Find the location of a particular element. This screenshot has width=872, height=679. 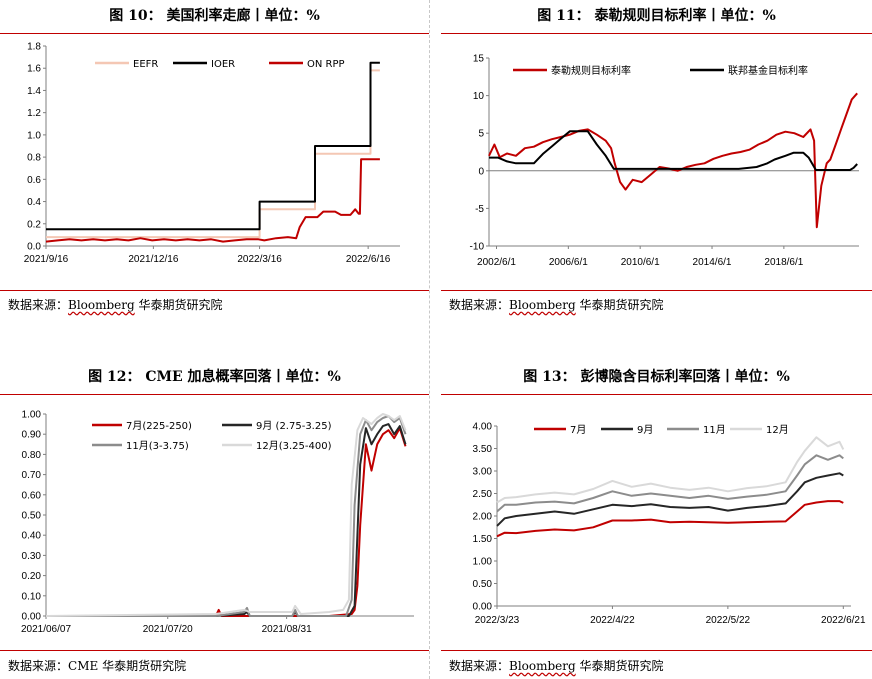

source-brand: CME is located at coordinates (83, 666).